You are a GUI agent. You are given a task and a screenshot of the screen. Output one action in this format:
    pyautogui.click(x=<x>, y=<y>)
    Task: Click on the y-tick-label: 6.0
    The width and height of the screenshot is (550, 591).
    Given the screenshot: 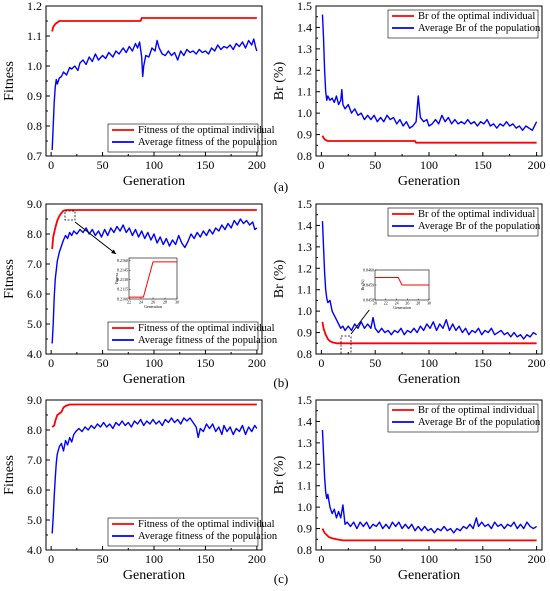 What is the action you would take?
    pyautogui.click(x=34, y=294)
    